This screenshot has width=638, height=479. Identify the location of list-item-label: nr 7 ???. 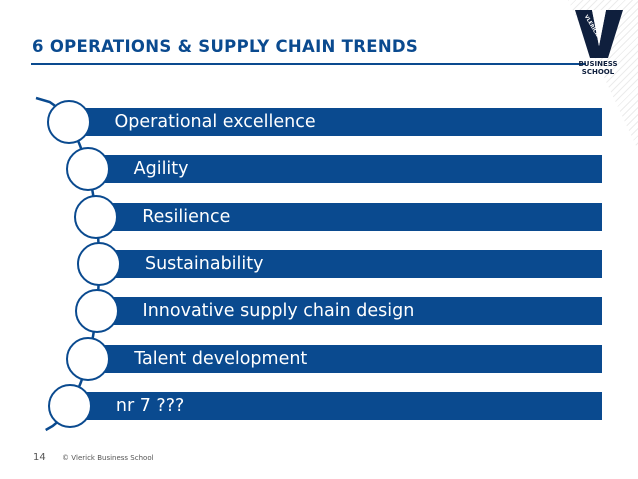
(150, 405).